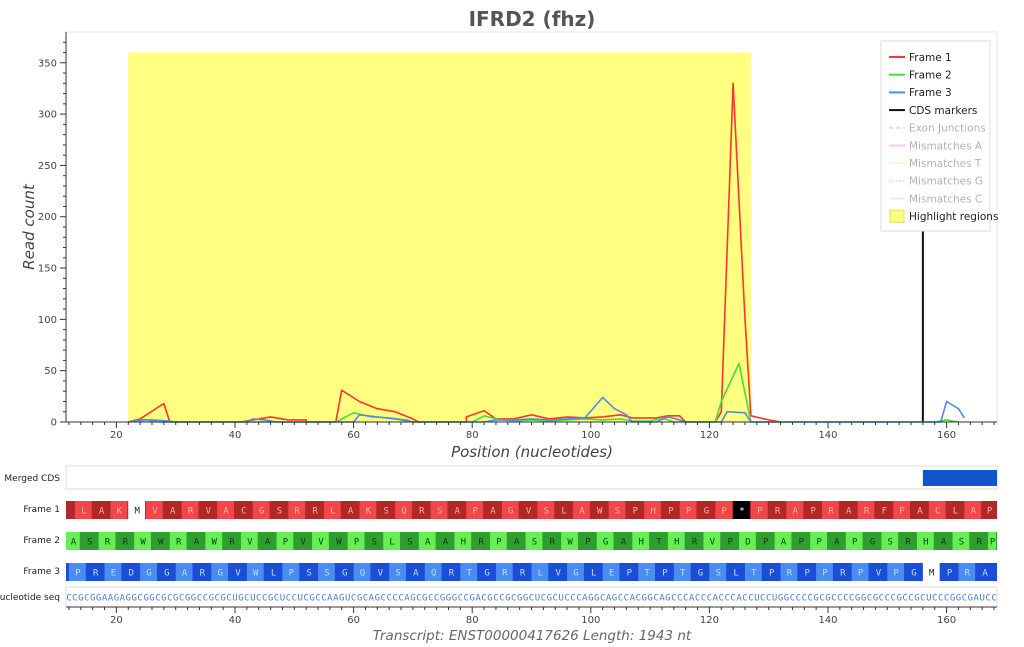 The image size is (1024, 647). Describe the element at coordinates (47, 166) in the screenshot. I see `y-tick-label: 250` at that location.